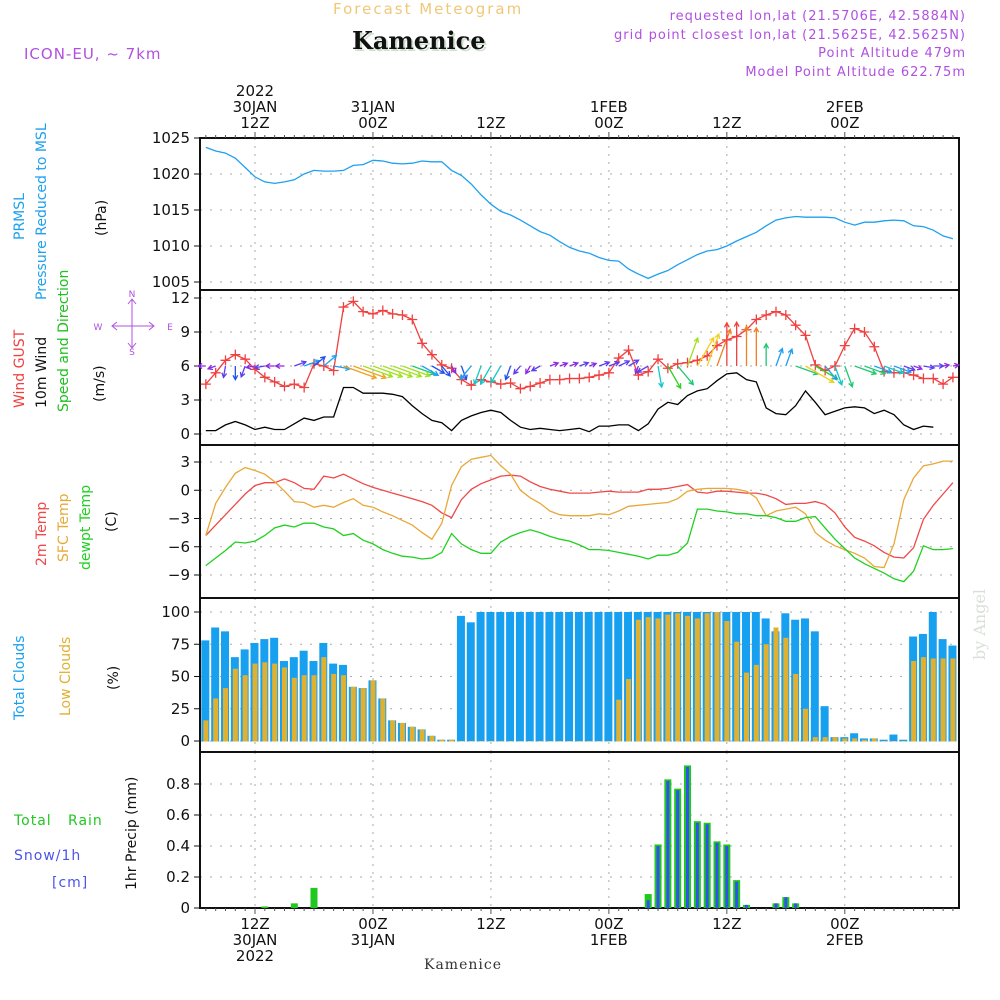 The width and height of the screenshot is (1000, 1000). Describe the element at coordinates (64, 341) in the screenshot. I see `wind-label-direction: Speed and Direction` at that location.